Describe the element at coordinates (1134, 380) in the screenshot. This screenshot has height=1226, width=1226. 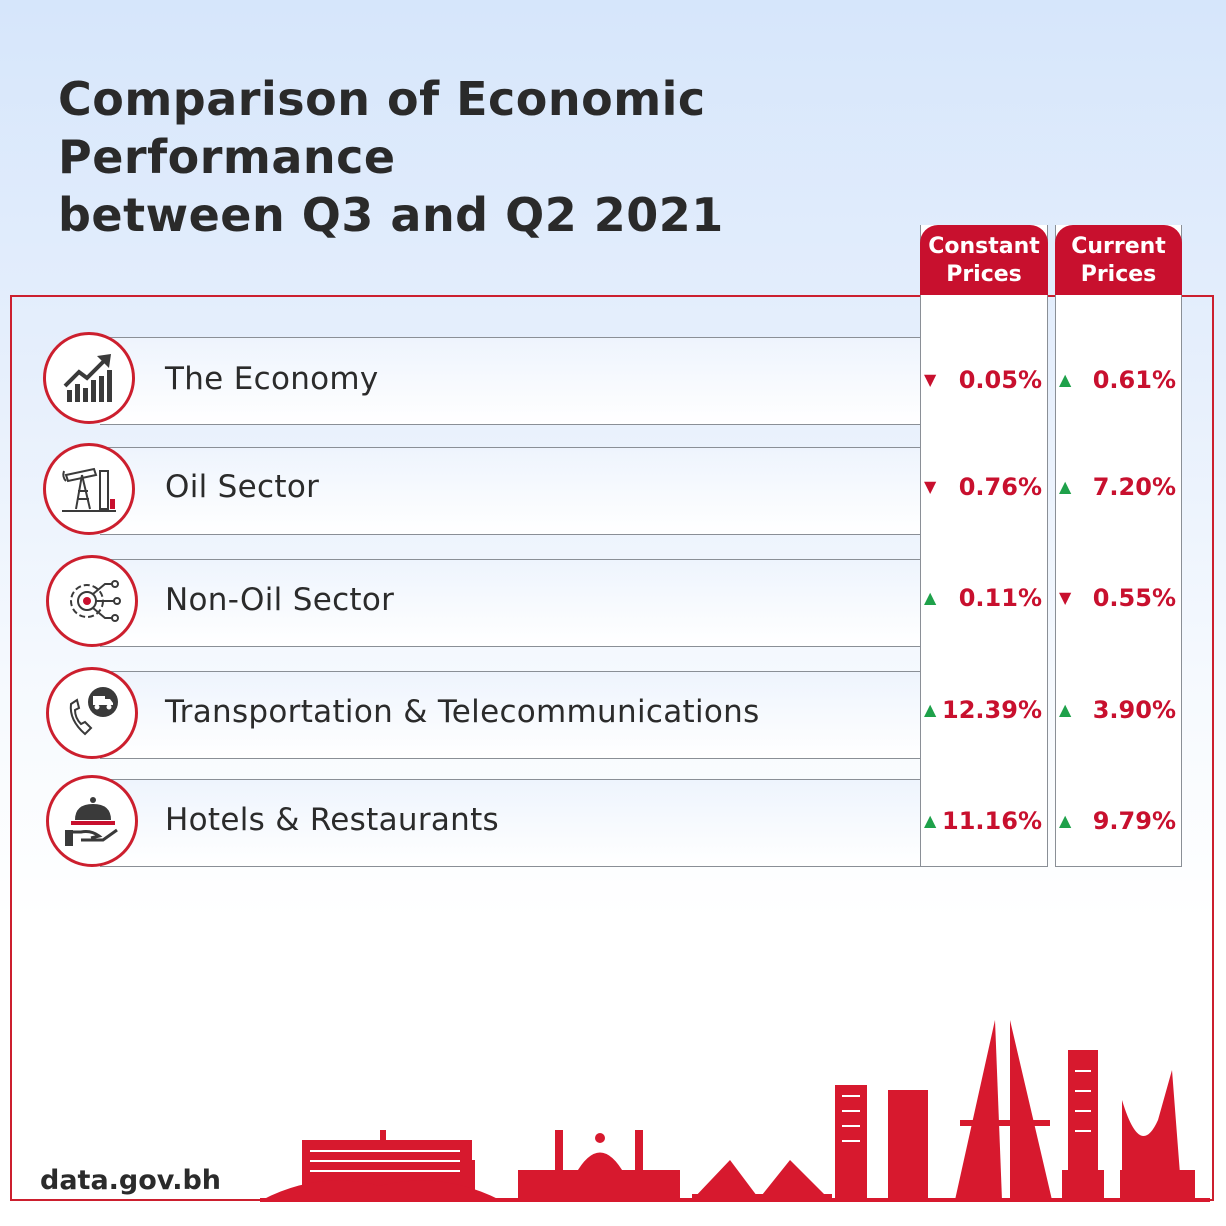
I see `value-text: 0.61%` at that location.